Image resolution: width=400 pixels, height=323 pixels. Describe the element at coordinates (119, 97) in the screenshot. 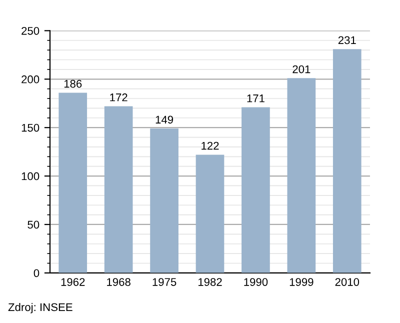

I see `data-label: 172` at that location.